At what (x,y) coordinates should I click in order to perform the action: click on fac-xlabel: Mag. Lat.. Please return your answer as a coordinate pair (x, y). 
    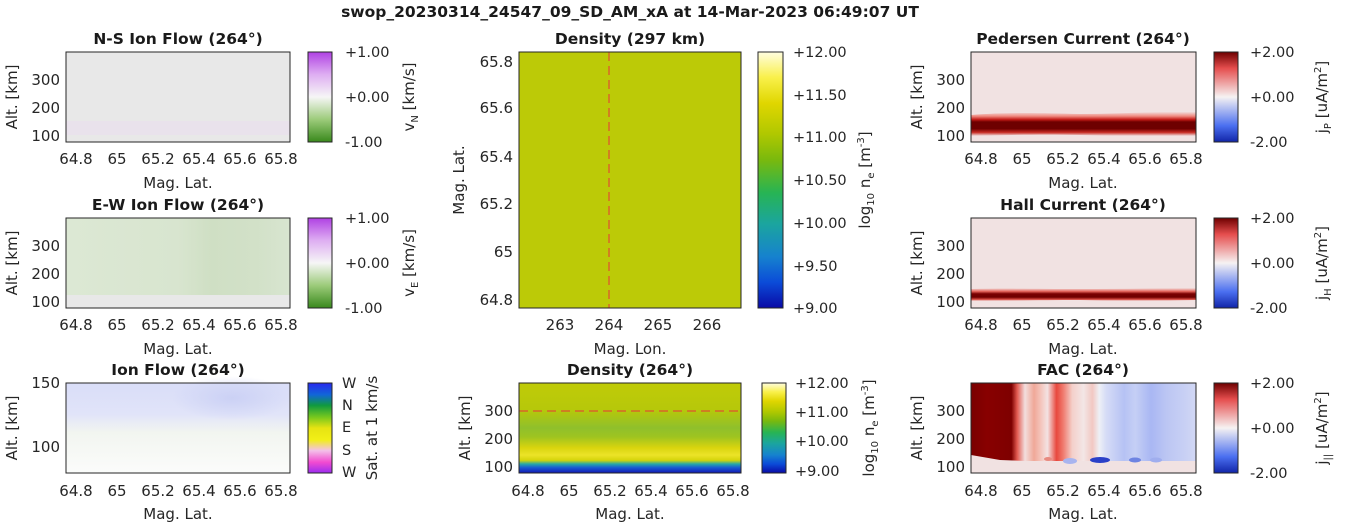
    Looking at the image, I should click on (1082, 514).